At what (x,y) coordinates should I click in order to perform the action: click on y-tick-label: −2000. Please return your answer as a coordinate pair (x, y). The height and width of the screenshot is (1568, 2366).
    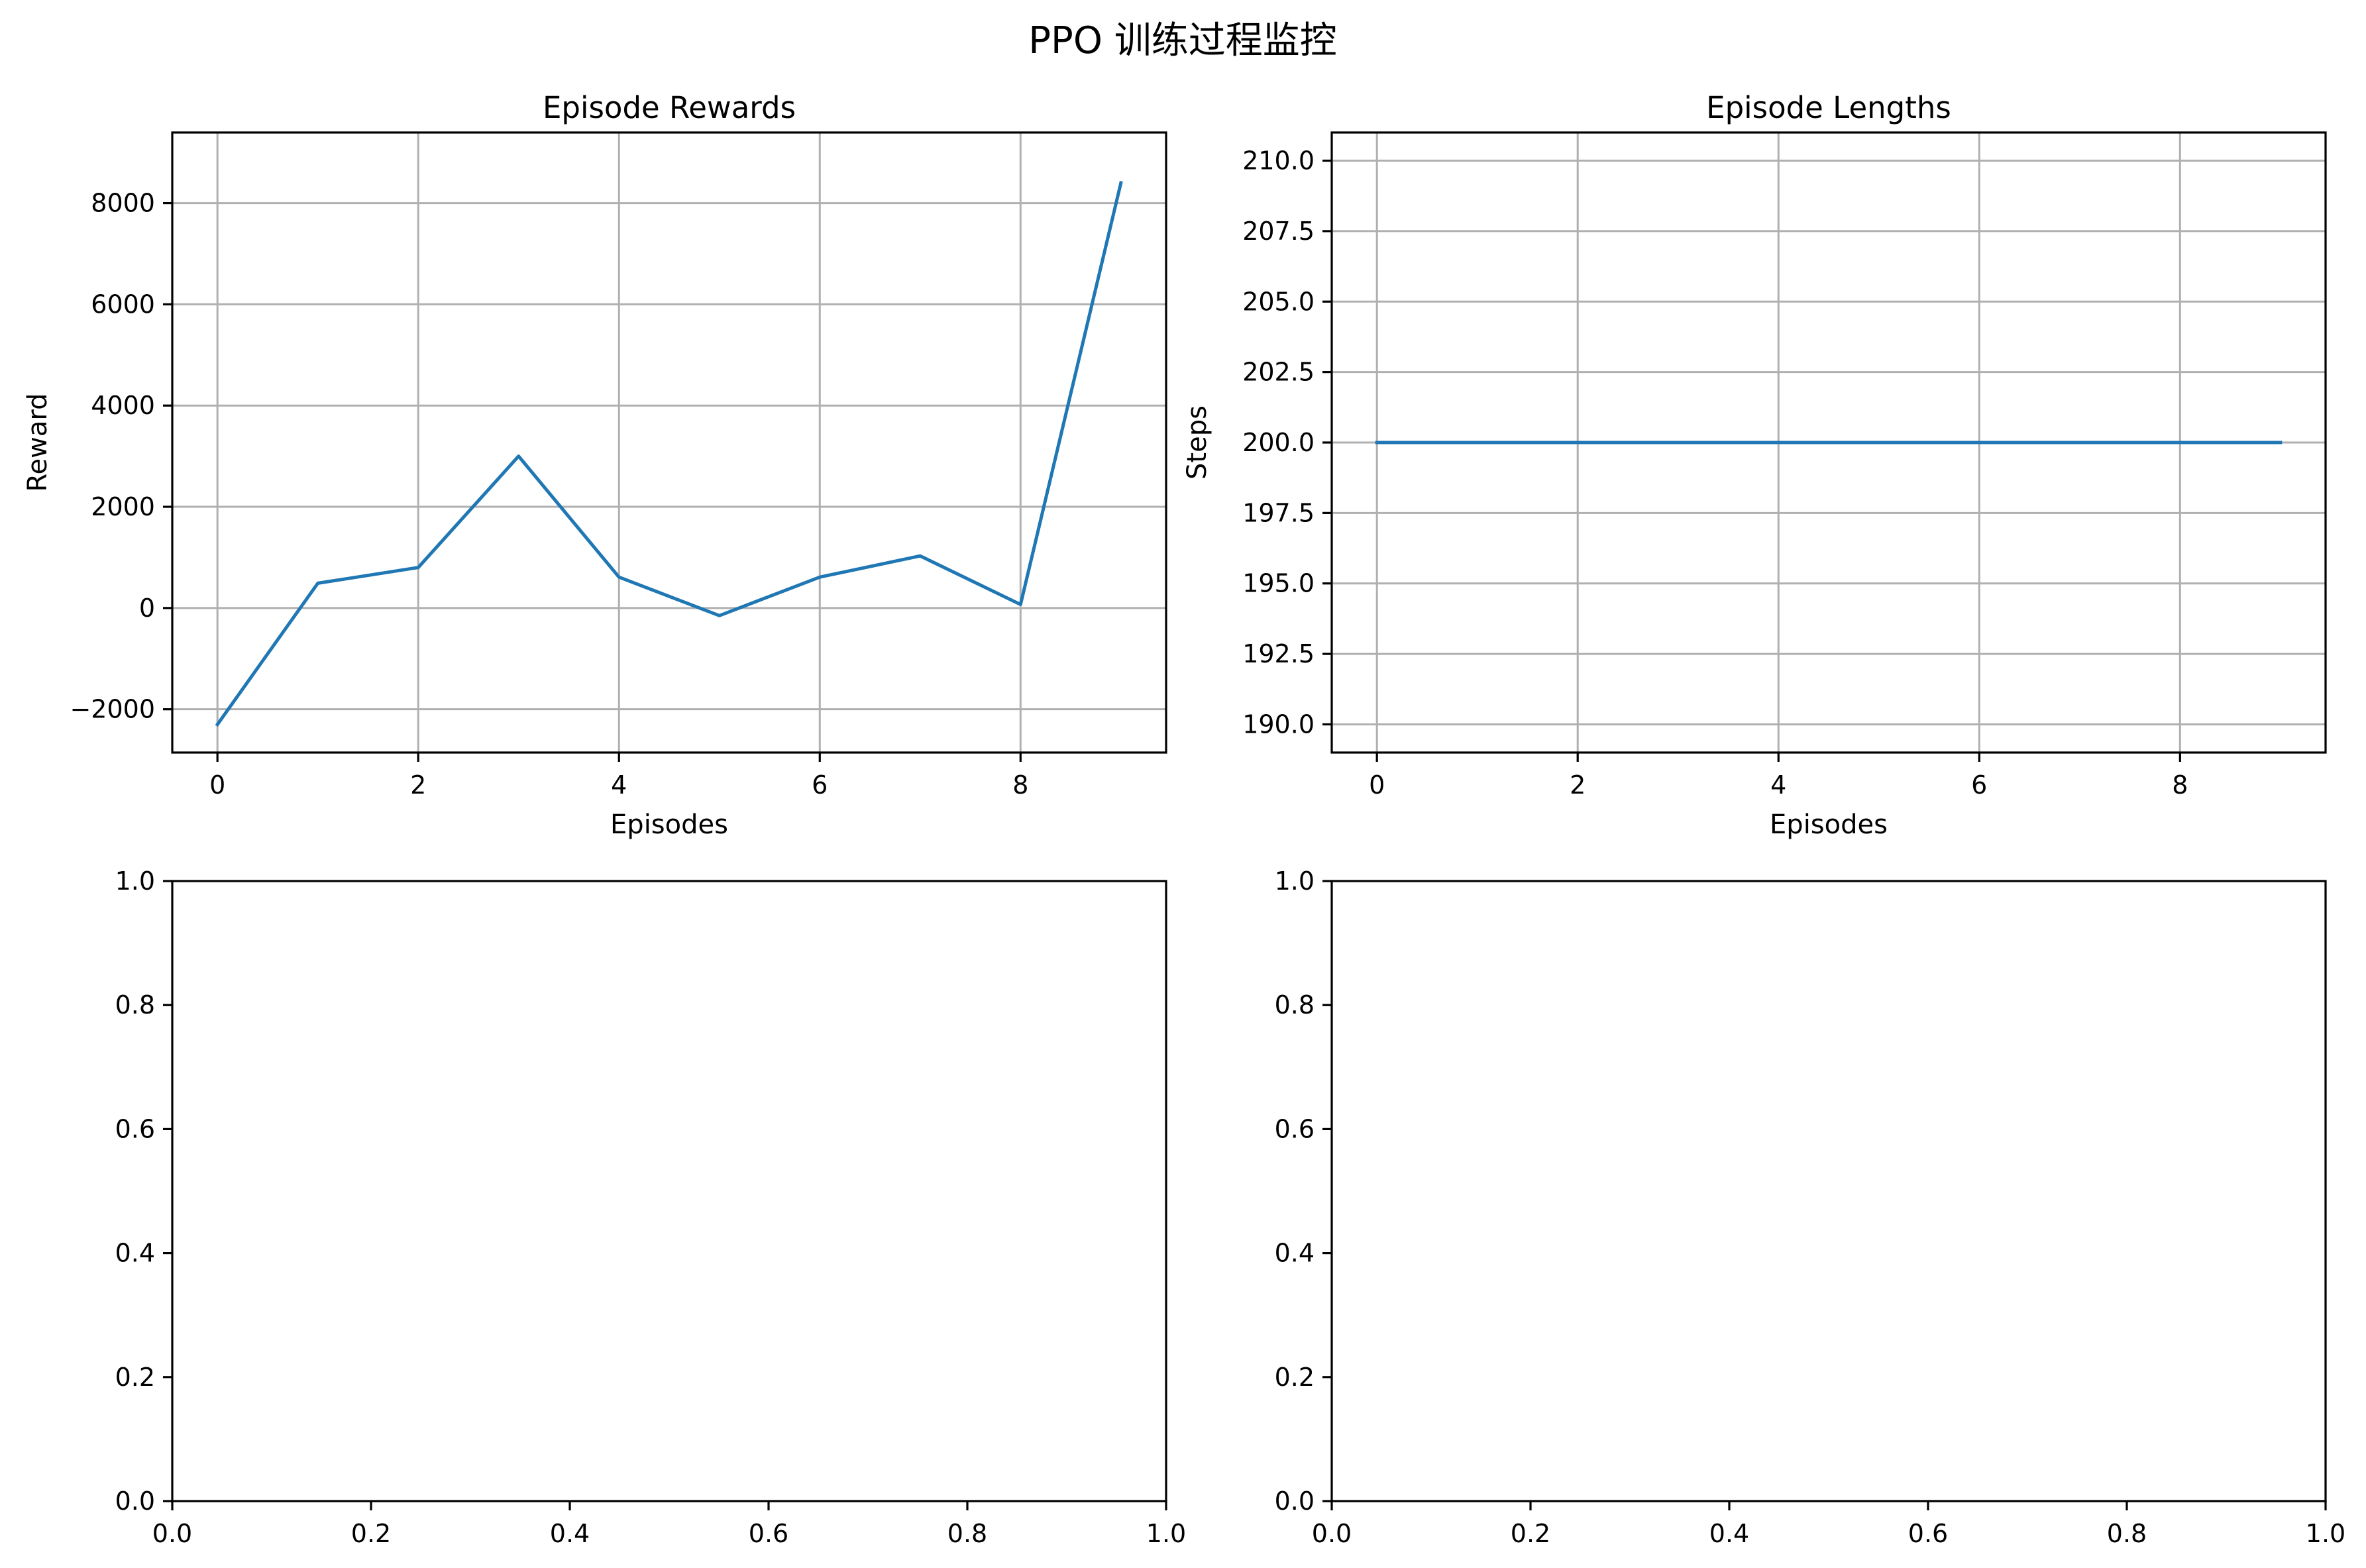
    Looking at the image, I should click on (112, 709).